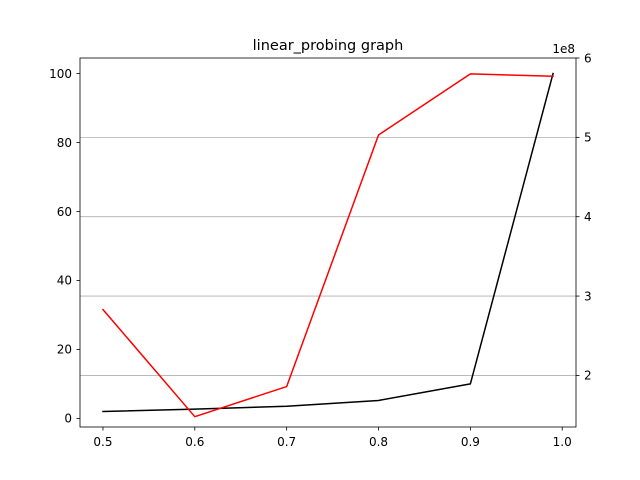 Image resolution: width=640 pixels, height=480 pixels. I want to click on left-y-tick-label: 40, so click(64, 281).